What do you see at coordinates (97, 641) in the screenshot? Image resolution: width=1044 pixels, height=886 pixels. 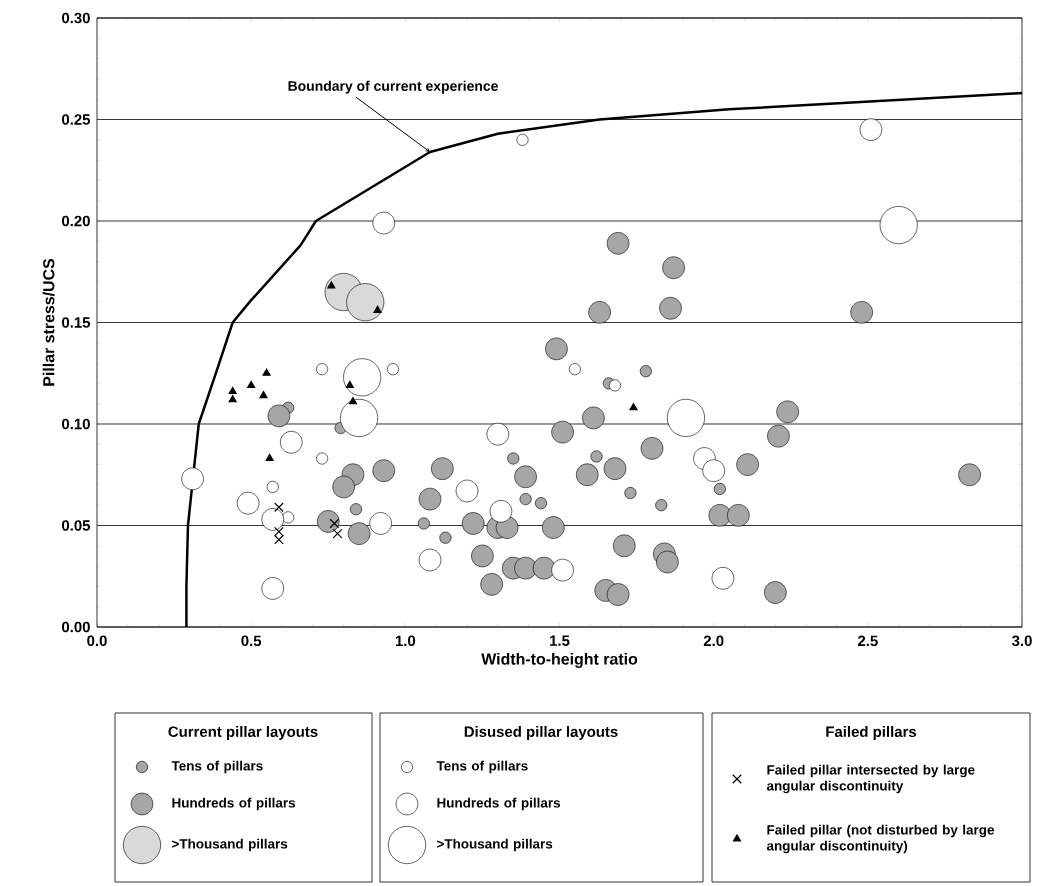 I see `x-tick-label: 0.0` at bounding box center [97, 641].